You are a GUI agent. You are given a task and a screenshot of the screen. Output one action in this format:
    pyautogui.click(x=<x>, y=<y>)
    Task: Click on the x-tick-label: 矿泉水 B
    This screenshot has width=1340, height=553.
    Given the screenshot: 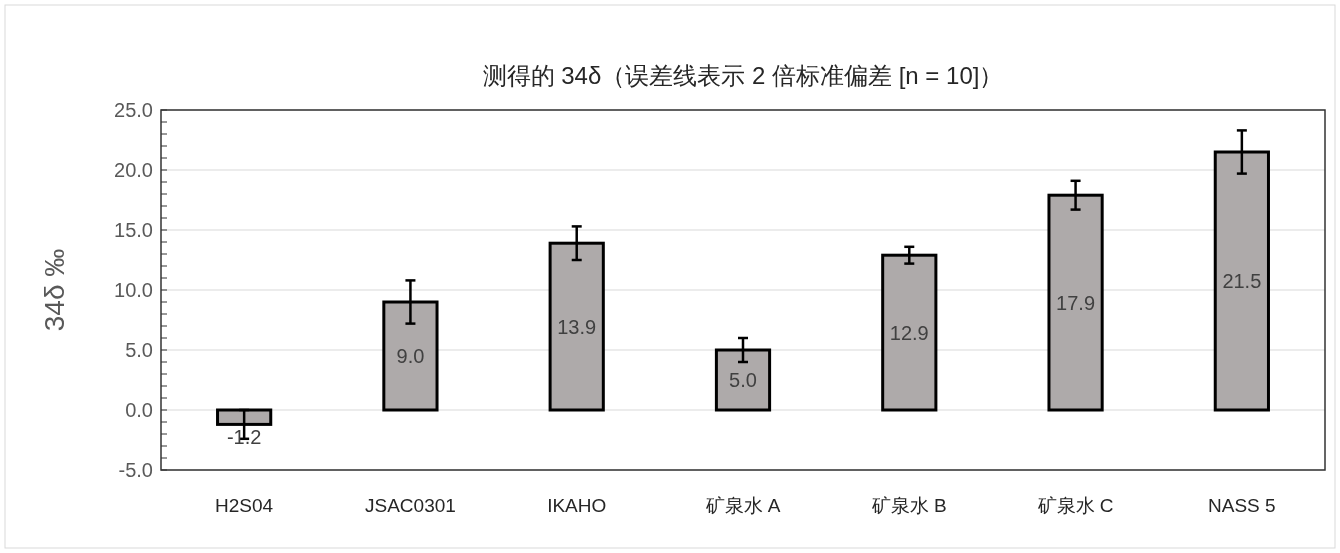 What is the action you would take?
    pyautogui.click(x=908, y=505)
    